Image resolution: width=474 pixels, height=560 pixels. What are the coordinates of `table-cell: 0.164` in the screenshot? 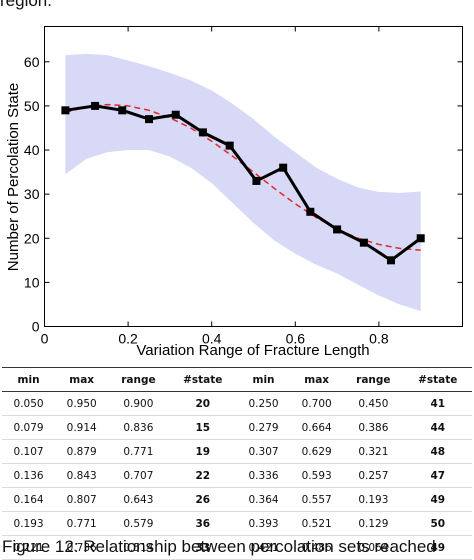 It's located at (29, 499).